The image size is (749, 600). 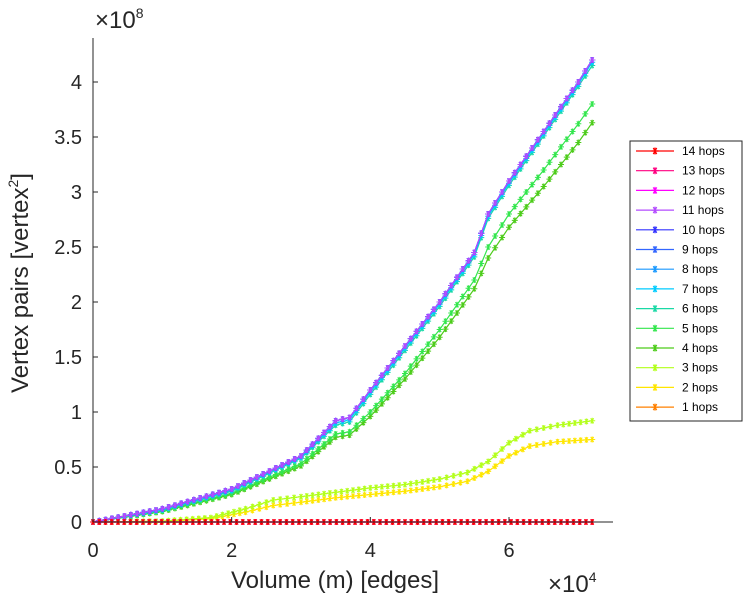 I want to click on legend-entry: 14 hops, so click(x=680, y=151).